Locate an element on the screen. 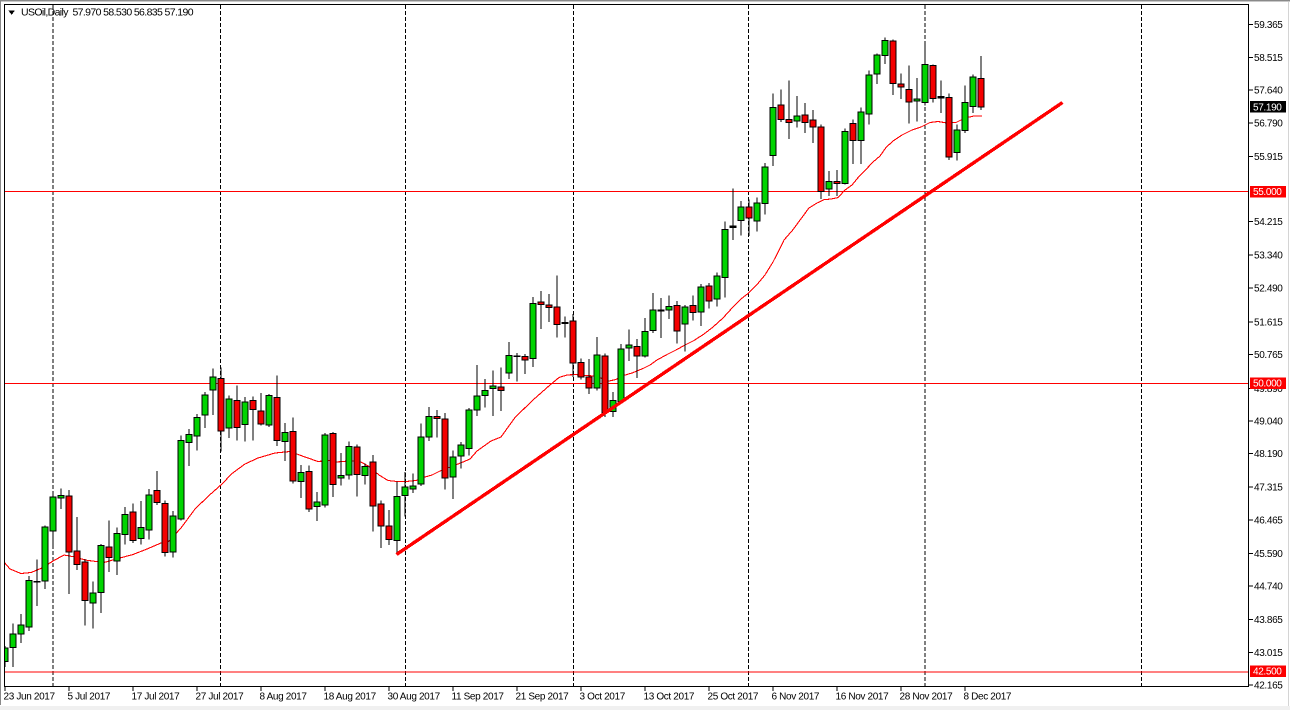 The height and width of the screenshot is (710, 1290). svg-text: 11 Sep 2017 is located at coordinates (478, 697).